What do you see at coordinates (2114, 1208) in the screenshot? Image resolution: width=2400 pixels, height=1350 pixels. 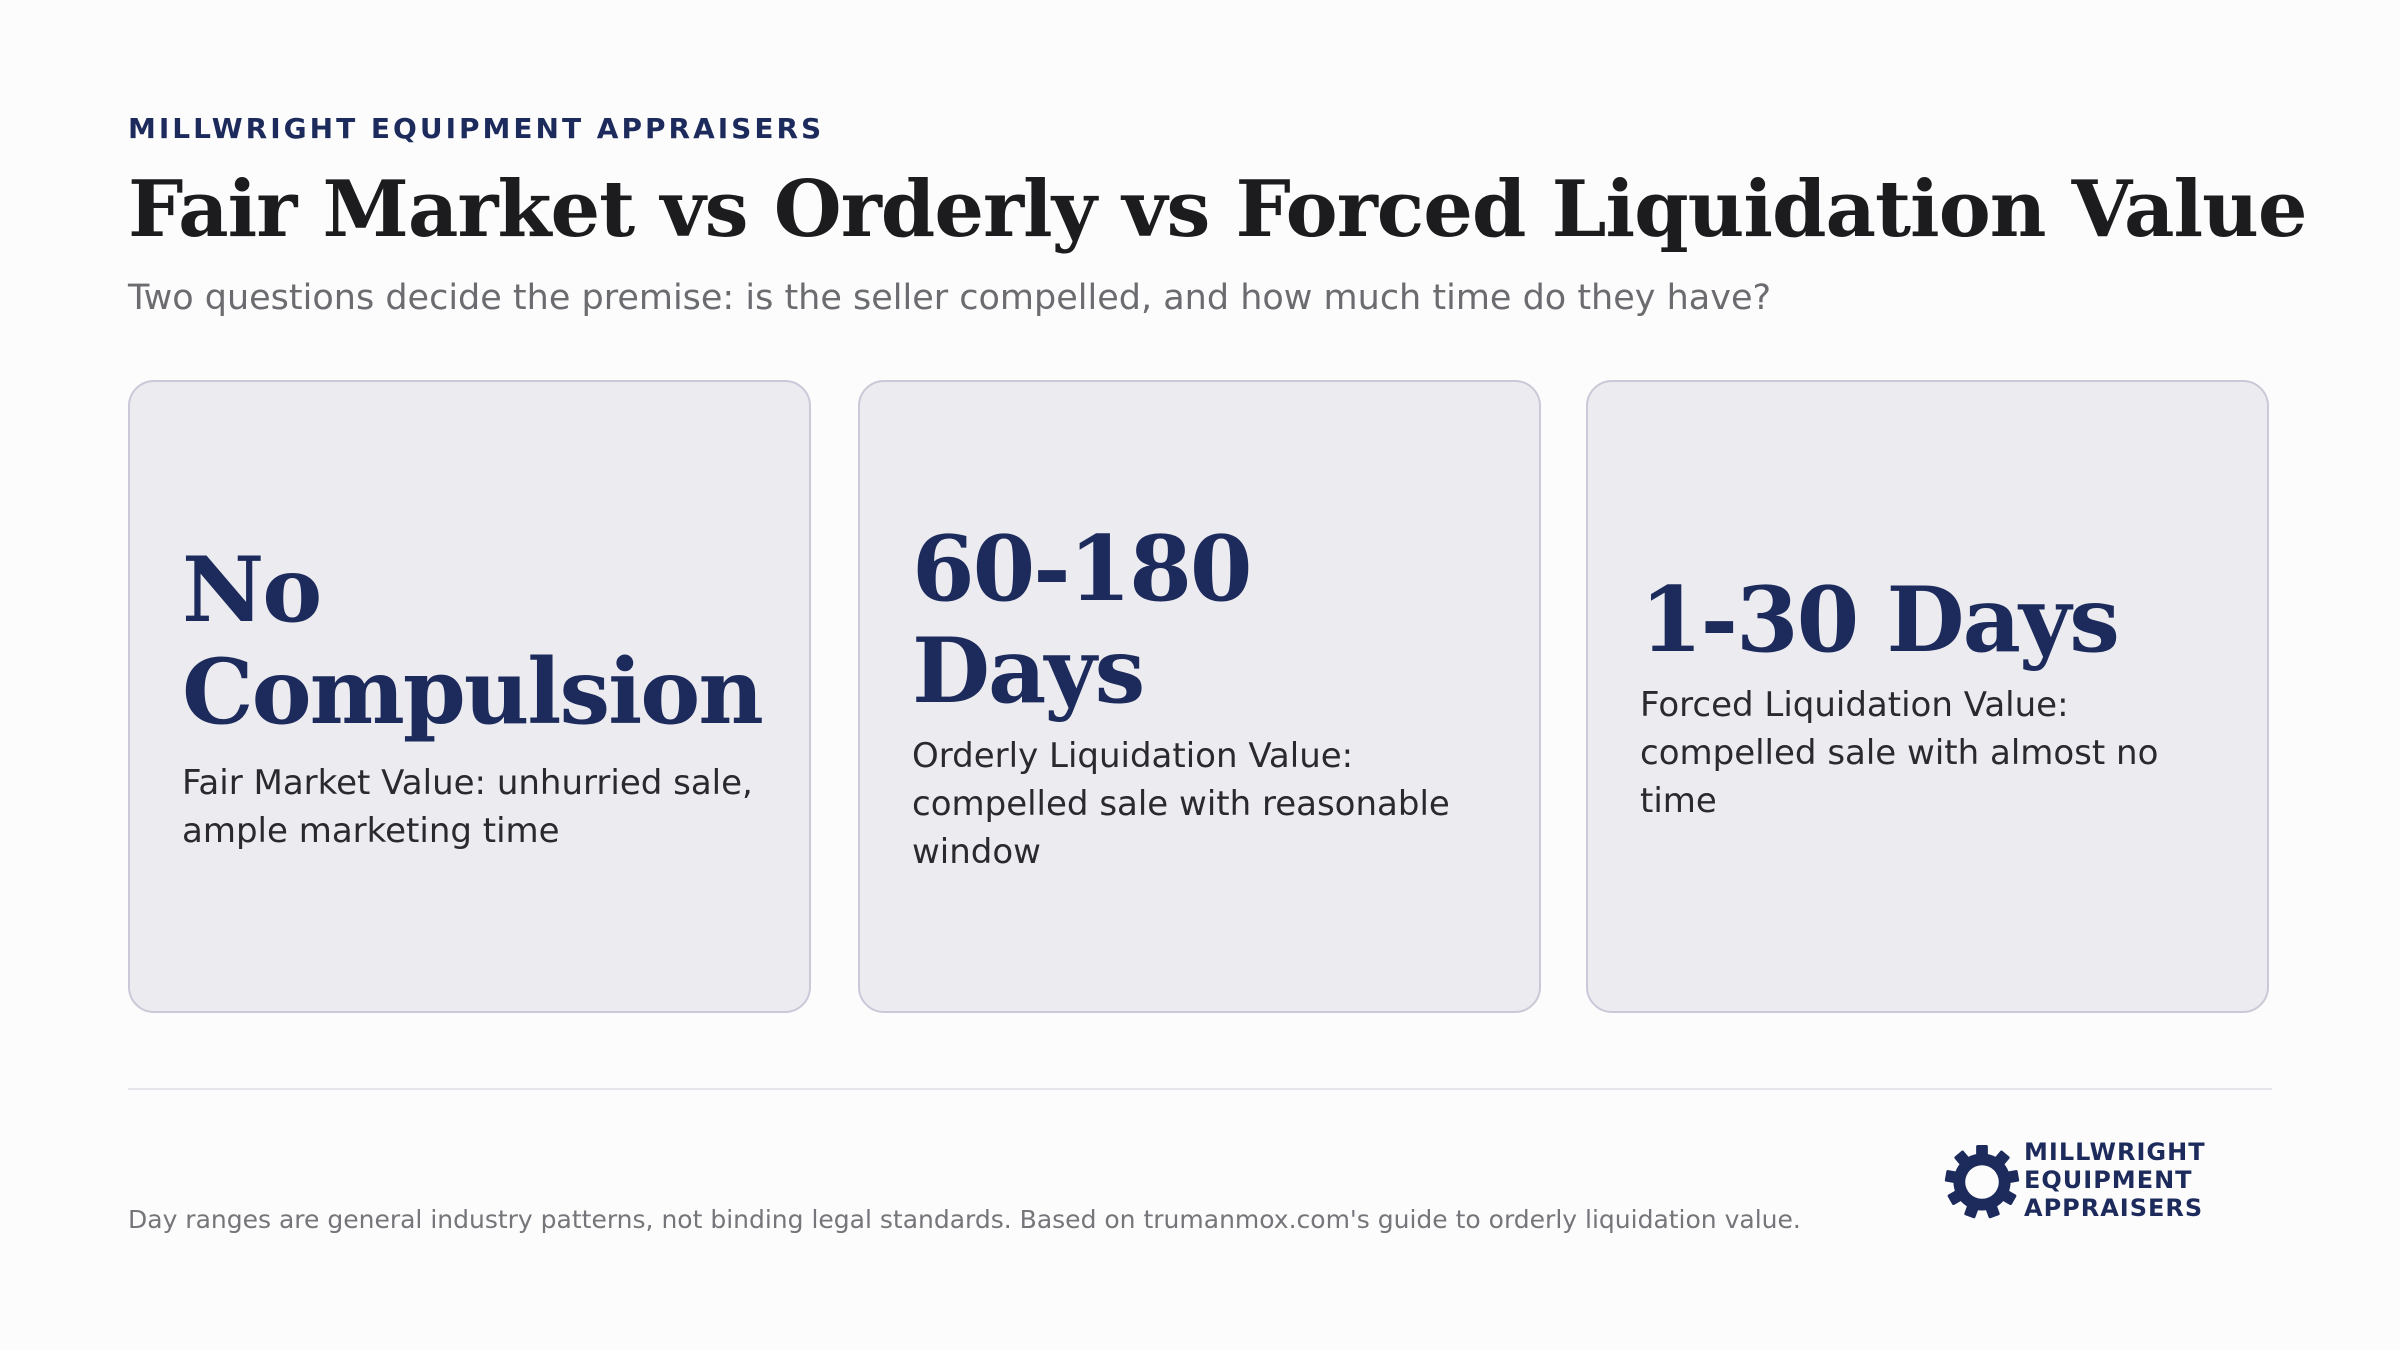 I see `logo-line: APPRAISERS` at bounding box center [2114, 1208].